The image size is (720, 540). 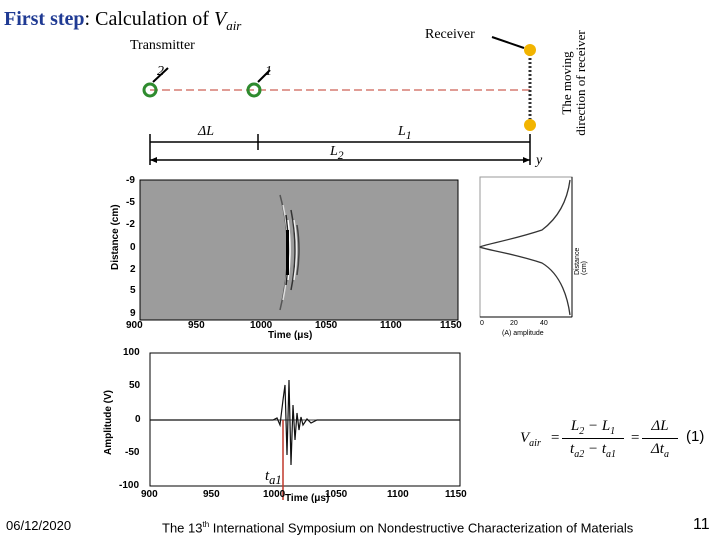 What do you see at coordinates (581, 261) in the screenshot?
I see `amp-profile-ylabel: Distance (cm)` at bounding box center [581, 261].